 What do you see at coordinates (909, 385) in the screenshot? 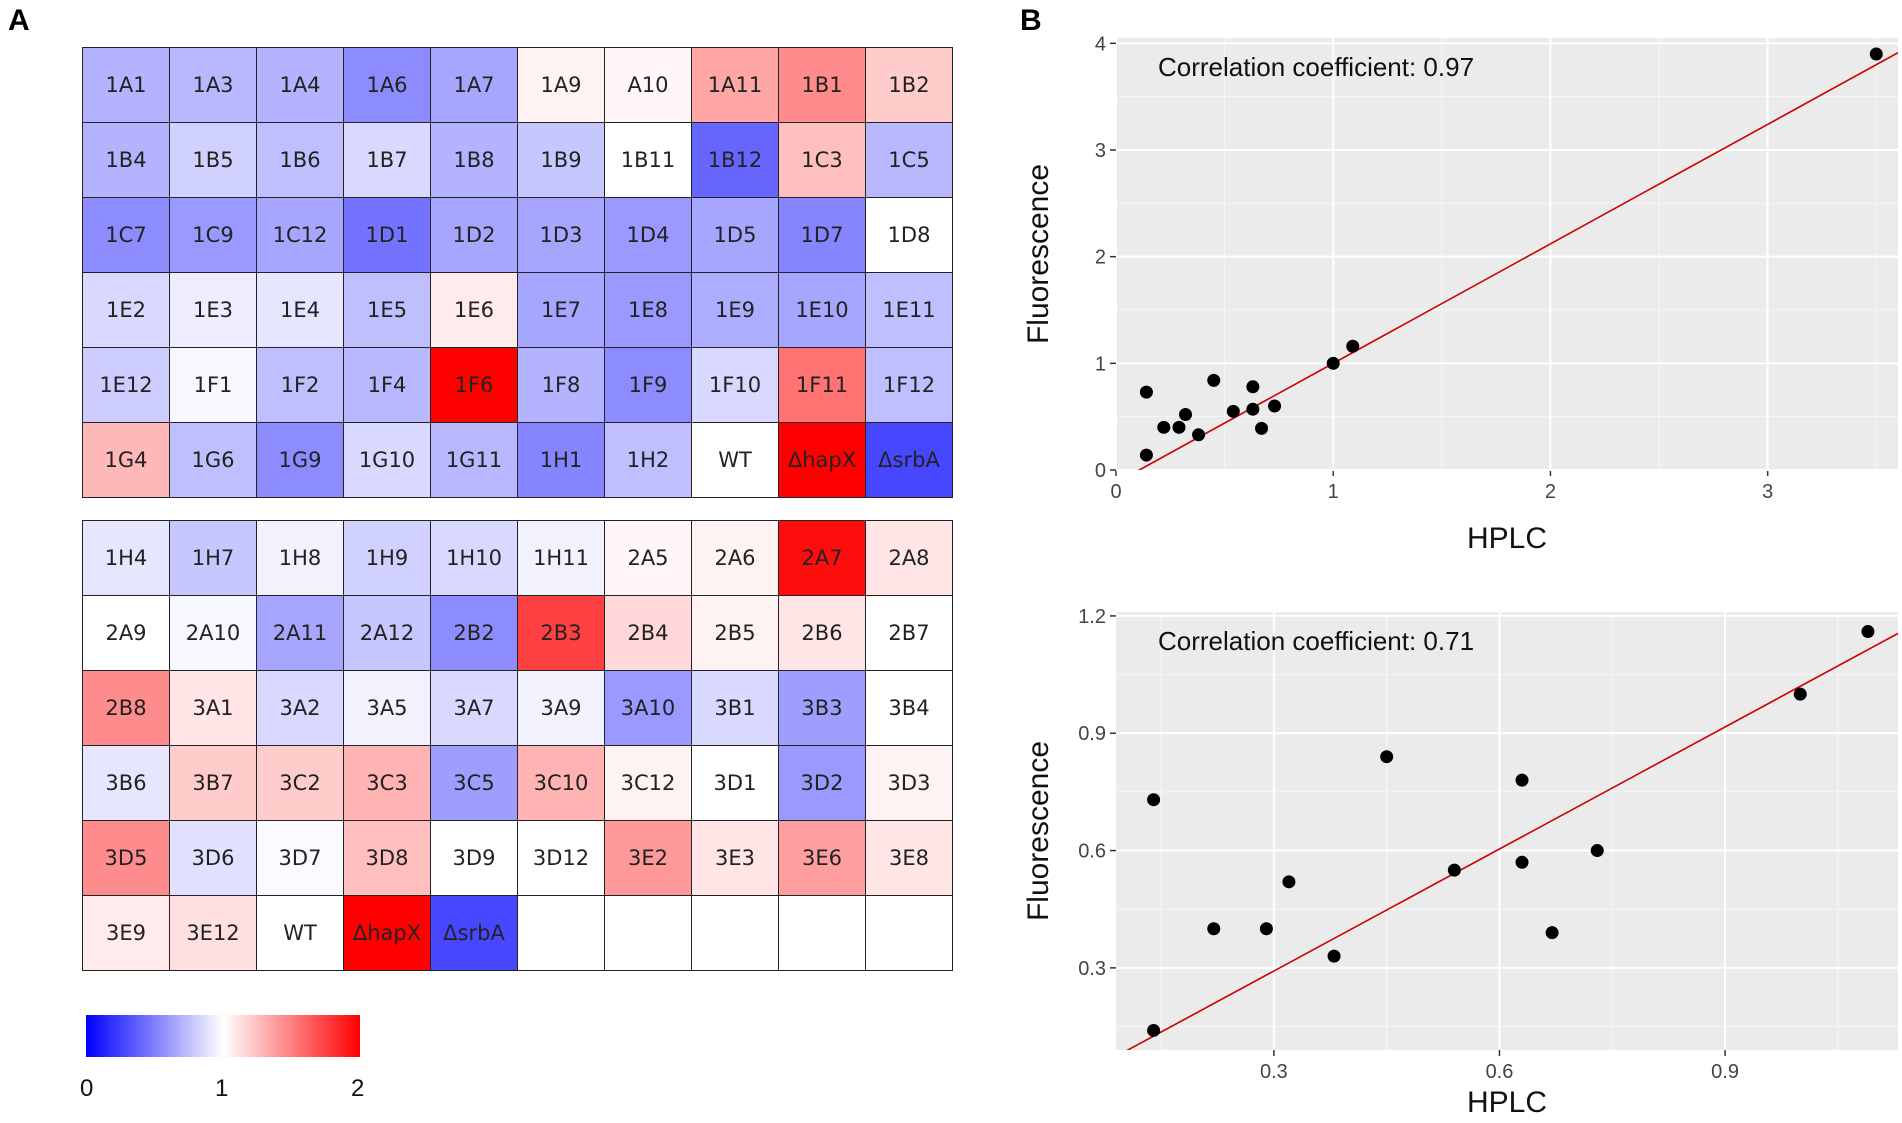
I see `heatmap-cell: 1F12` at bounding box center [909, 385].